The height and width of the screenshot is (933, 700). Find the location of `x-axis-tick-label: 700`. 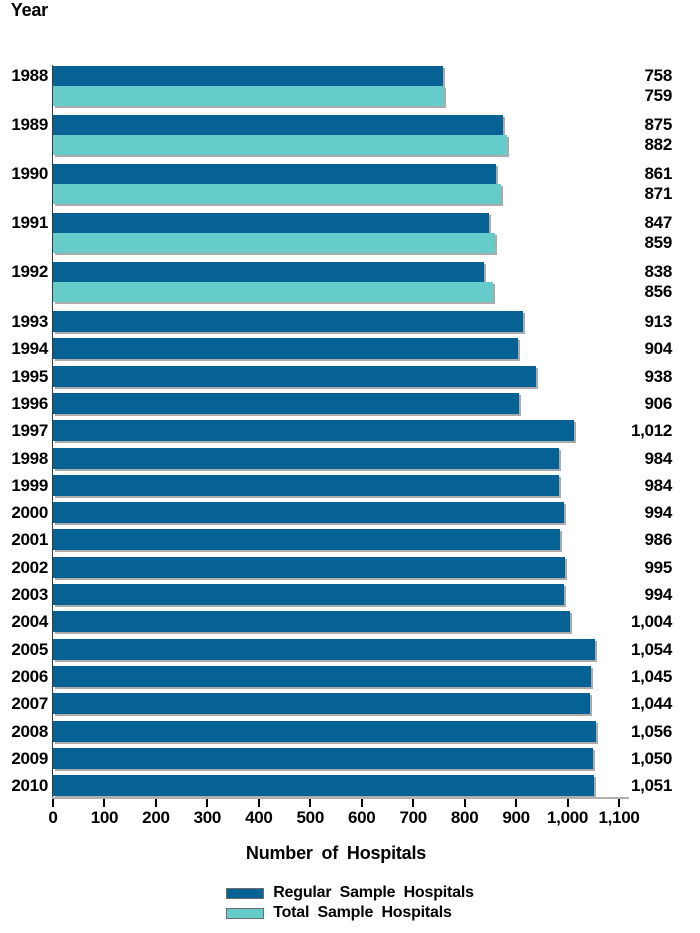

x-axis-tick-label: 700 is located at coordinates (413, 817).